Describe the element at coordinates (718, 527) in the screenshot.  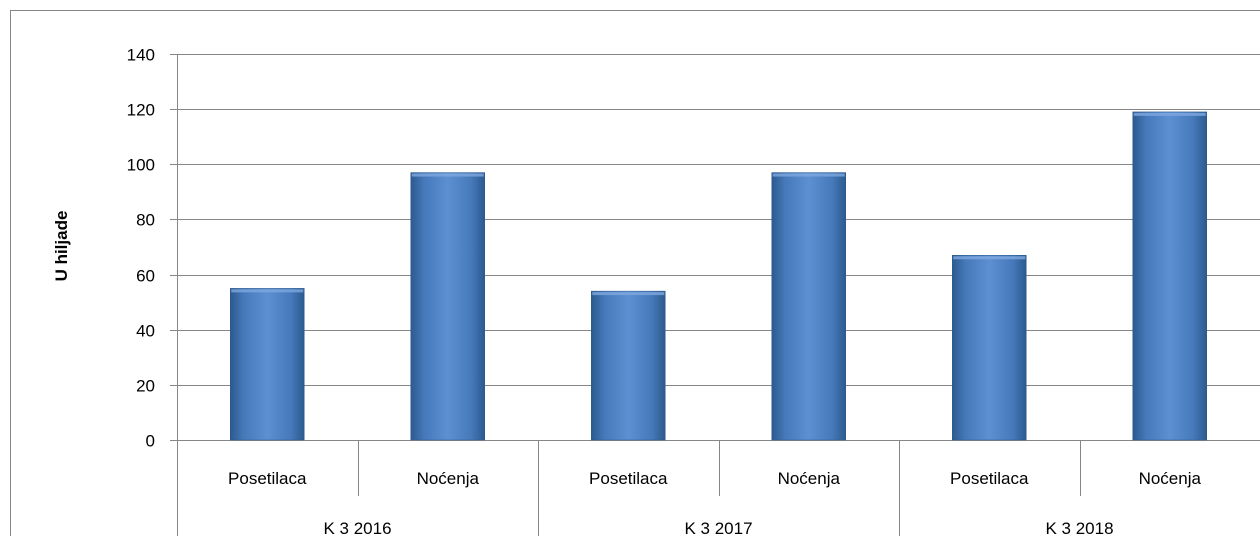
I see `x-group-label: K 3 2017` at that location.